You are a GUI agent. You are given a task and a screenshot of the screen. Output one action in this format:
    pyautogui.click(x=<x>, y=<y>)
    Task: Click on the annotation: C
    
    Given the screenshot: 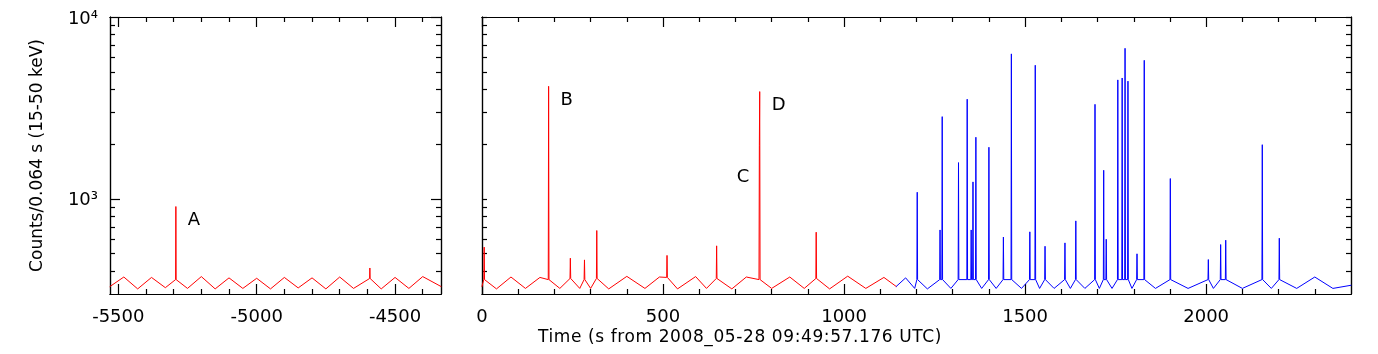 What is the action you would take?
    pyautogui.click(x=743, y=176)
    